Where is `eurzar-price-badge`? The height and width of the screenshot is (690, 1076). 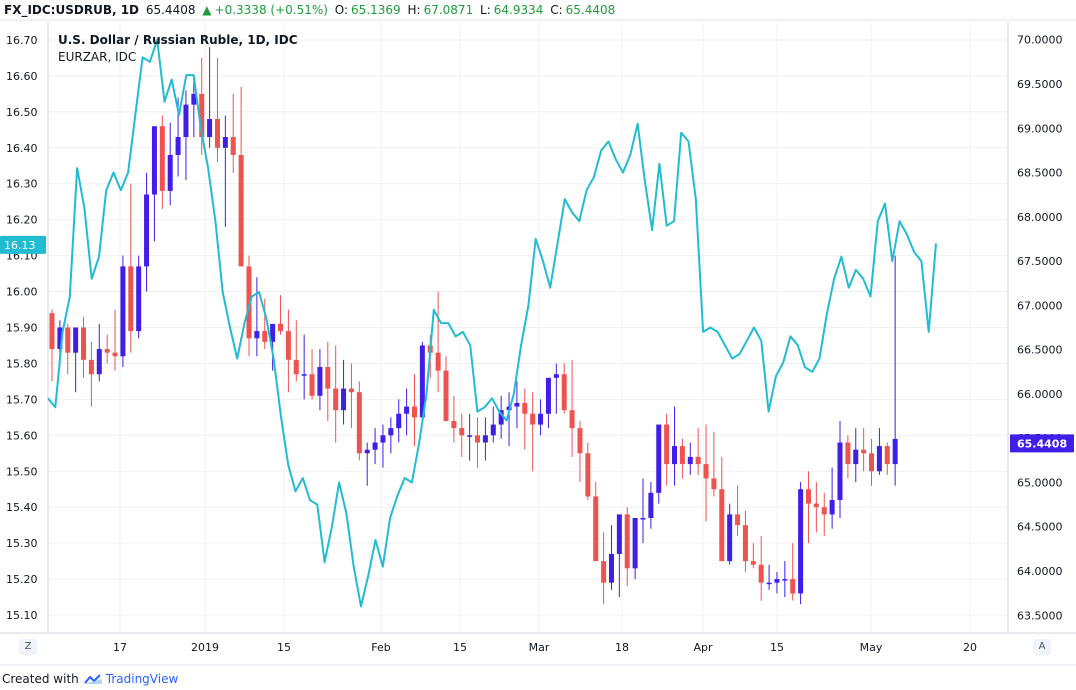 eurzar-price-badge is located at coordinates (23, 244).